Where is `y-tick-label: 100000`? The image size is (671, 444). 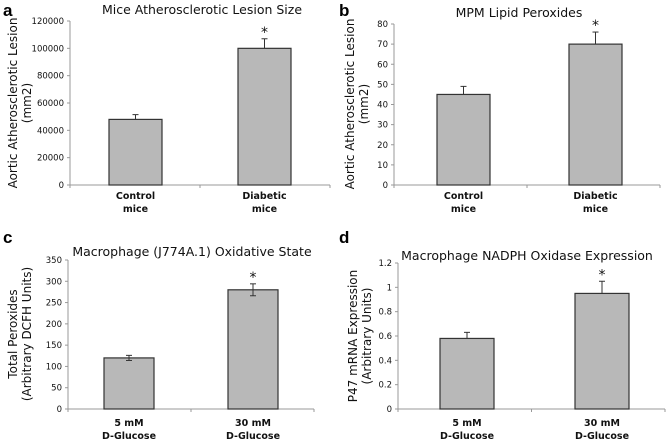
y-tick-label: 100000 is located at coordinates (48, 49).